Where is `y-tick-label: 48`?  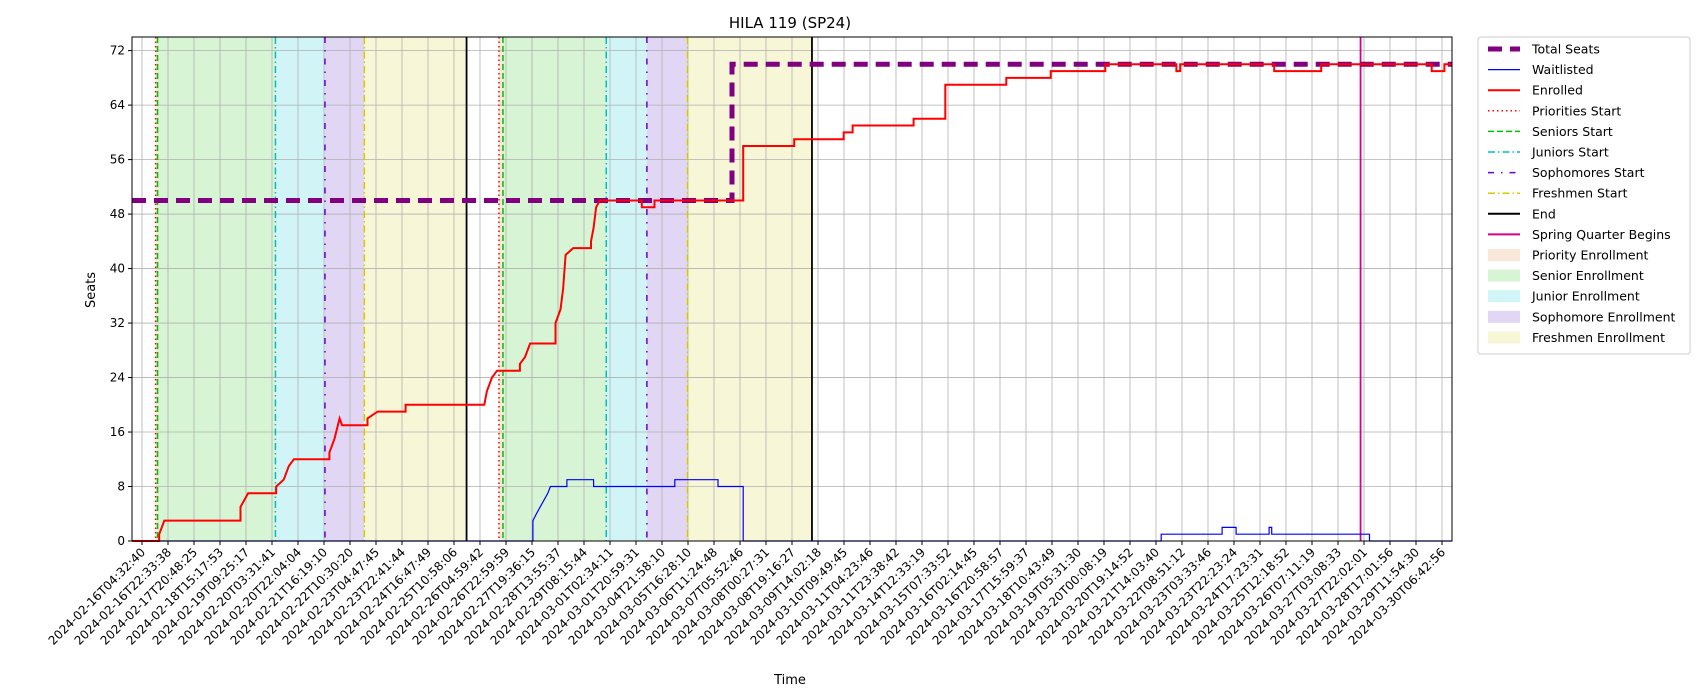 y-tick-label: 48 is located at coordinates (117, 214).